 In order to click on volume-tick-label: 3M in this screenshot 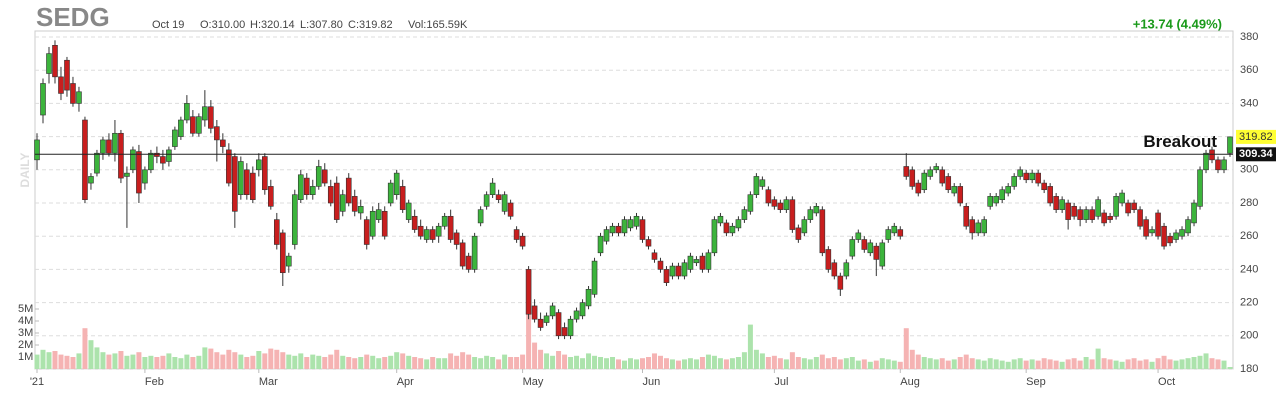, I will do `click(25, 333)`.